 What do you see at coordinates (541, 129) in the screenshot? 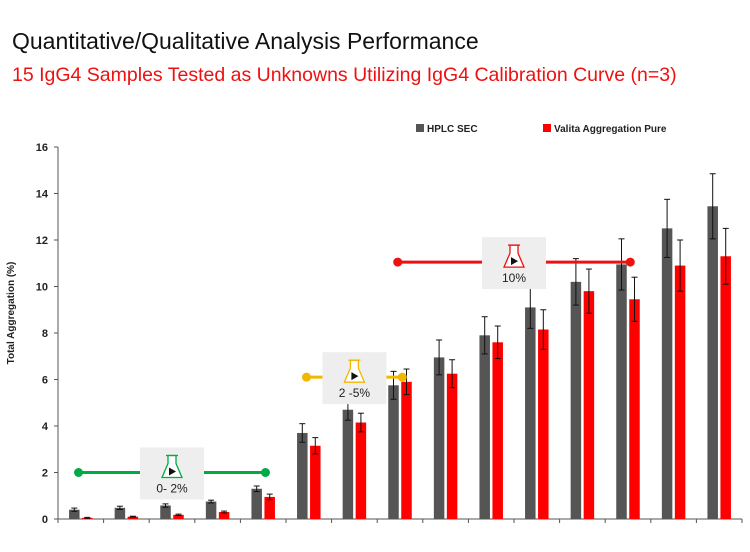
I see `legend: HPLC SEC Valita Aggregation Pure` at bounding box center [541, 129].